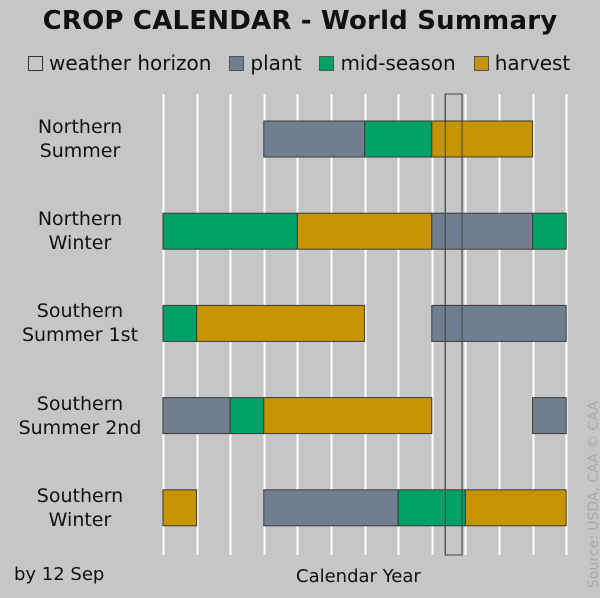 The width and height of the screenshot is (600, 598). I want to click on legend-swatch-harvest, so click(481, 63).